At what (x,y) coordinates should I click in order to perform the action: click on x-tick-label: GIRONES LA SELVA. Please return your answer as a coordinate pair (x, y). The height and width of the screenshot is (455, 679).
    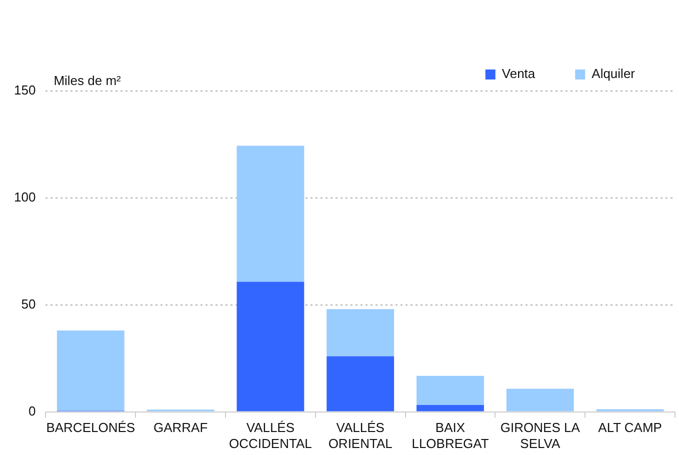
    Looking at the image, I should click on (540, 435).